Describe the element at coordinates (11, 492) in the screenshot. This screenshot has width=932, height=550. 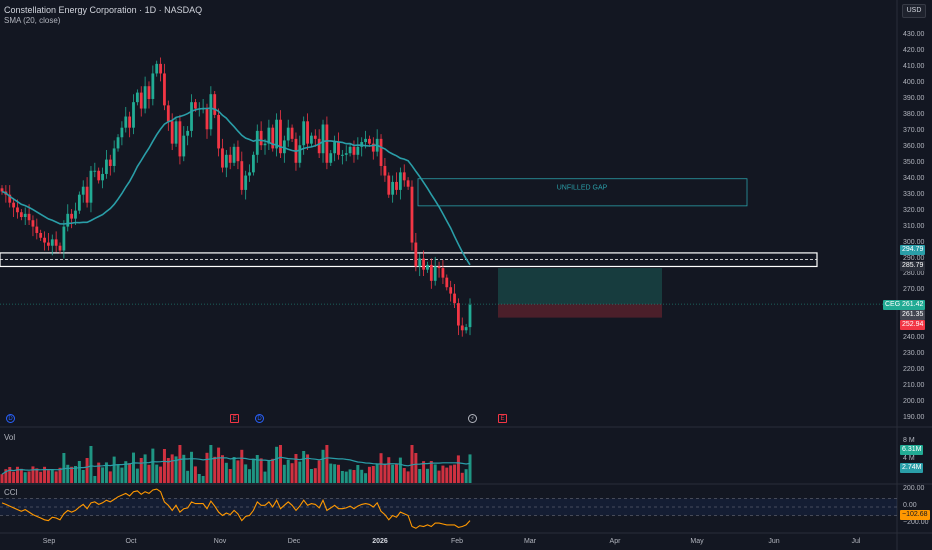
I see `cci-pane-label: CCI` at that location.